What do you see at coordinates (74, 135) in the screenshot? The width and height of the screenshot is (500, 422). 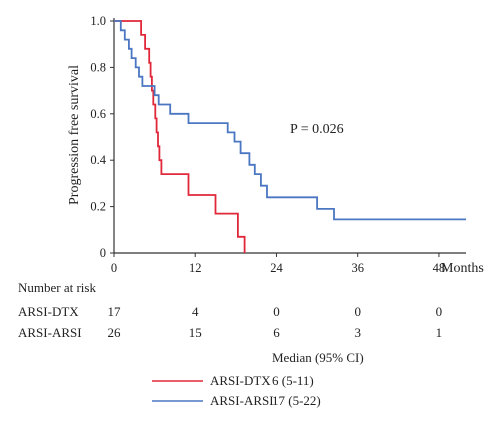 I see `y-axis-label: Progression free survival` at bounding box center [74, 135].